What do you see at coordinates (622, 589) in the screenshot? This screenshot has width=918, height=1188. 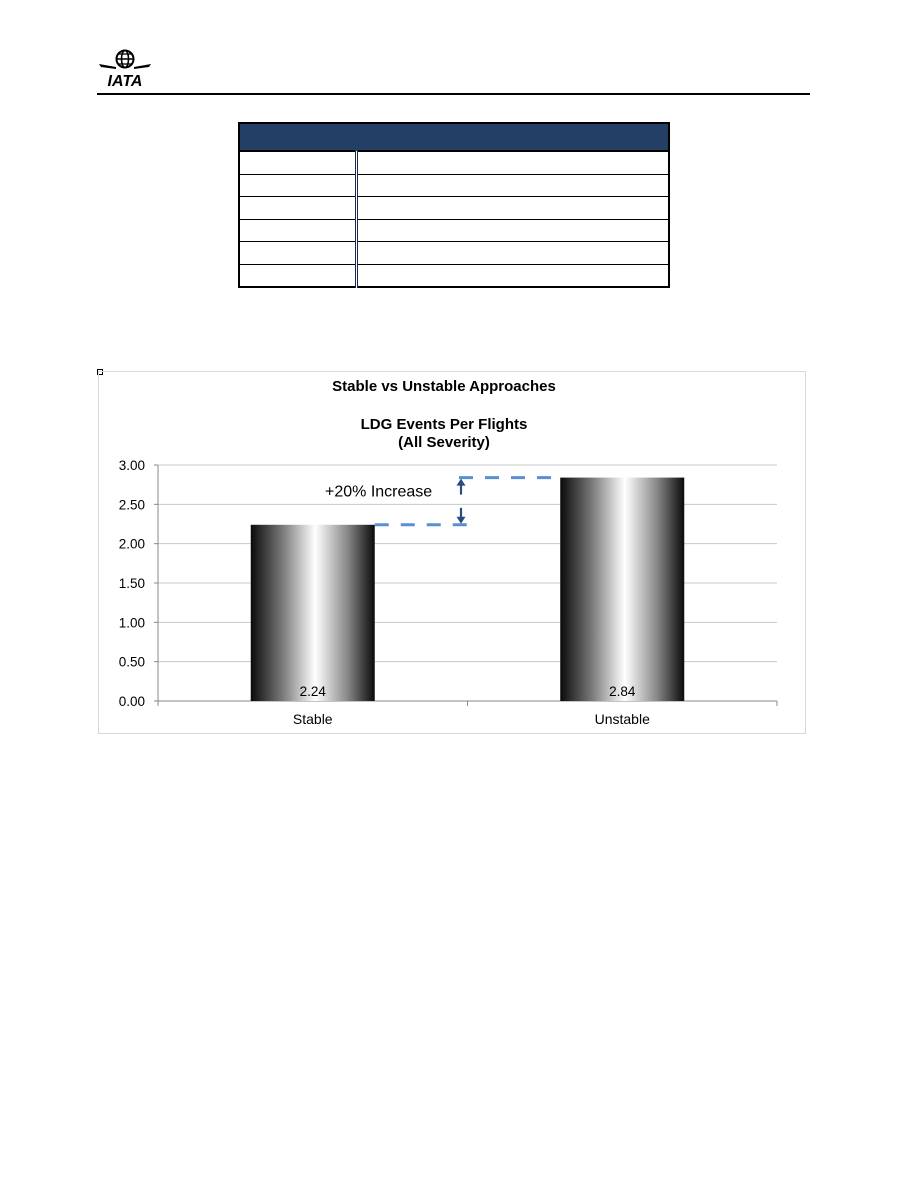 I see `bar-unstable` at bounding box center [622, 589].